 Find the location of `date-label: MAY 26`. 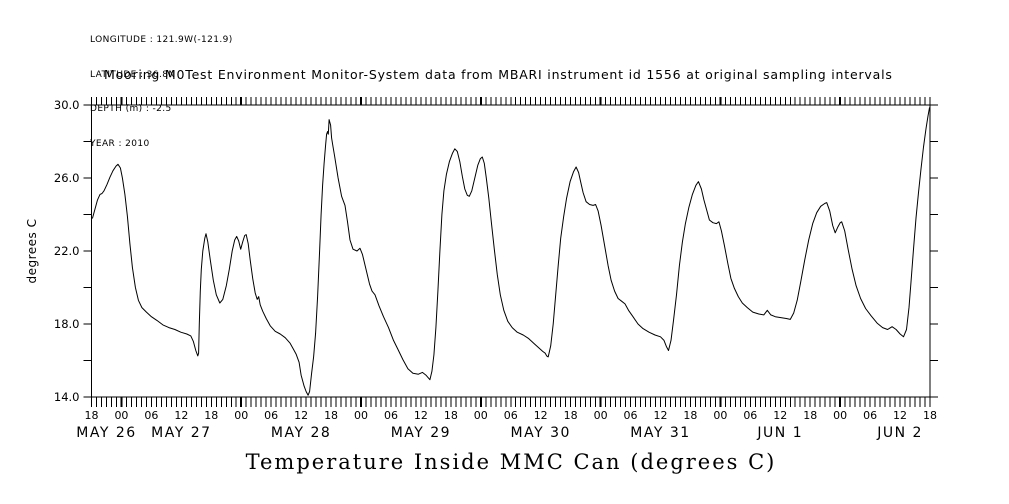

date-label: MAY 26 is located at coordinates (106, 433).